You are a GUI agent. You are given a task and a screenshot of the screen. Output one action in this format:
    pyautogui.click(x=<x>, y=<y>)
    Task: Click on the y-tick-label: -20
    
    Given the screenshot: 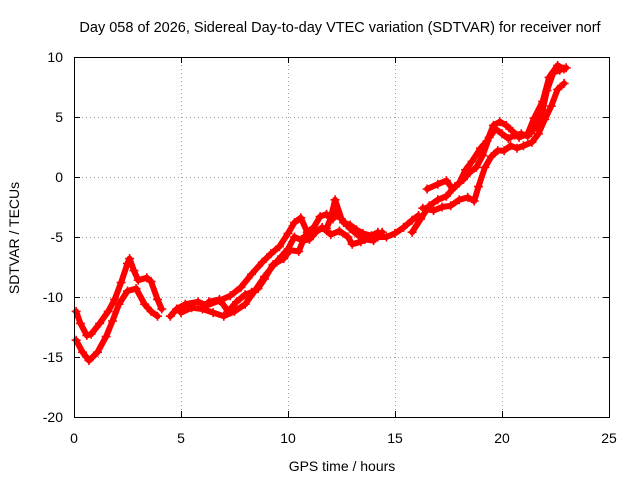 What is the action you would take?
    pyautogui.click(x=53, y=417)
    